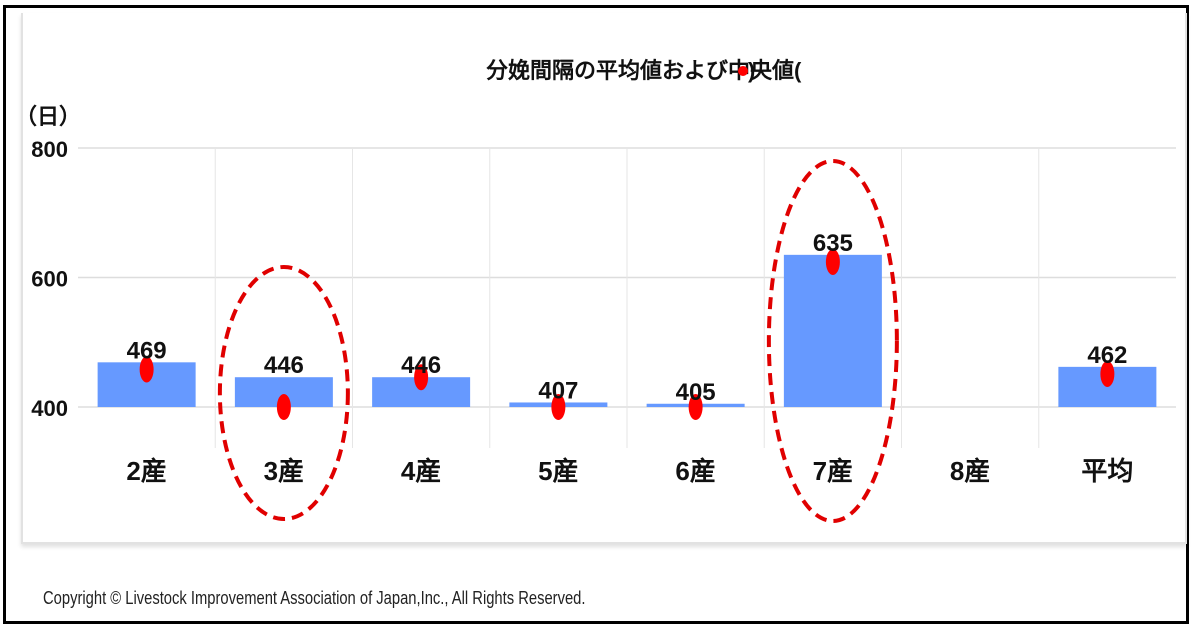 This screenshot has width=1195, height=629. I want to click on x-tick-label: 5産, so click(558, 471).